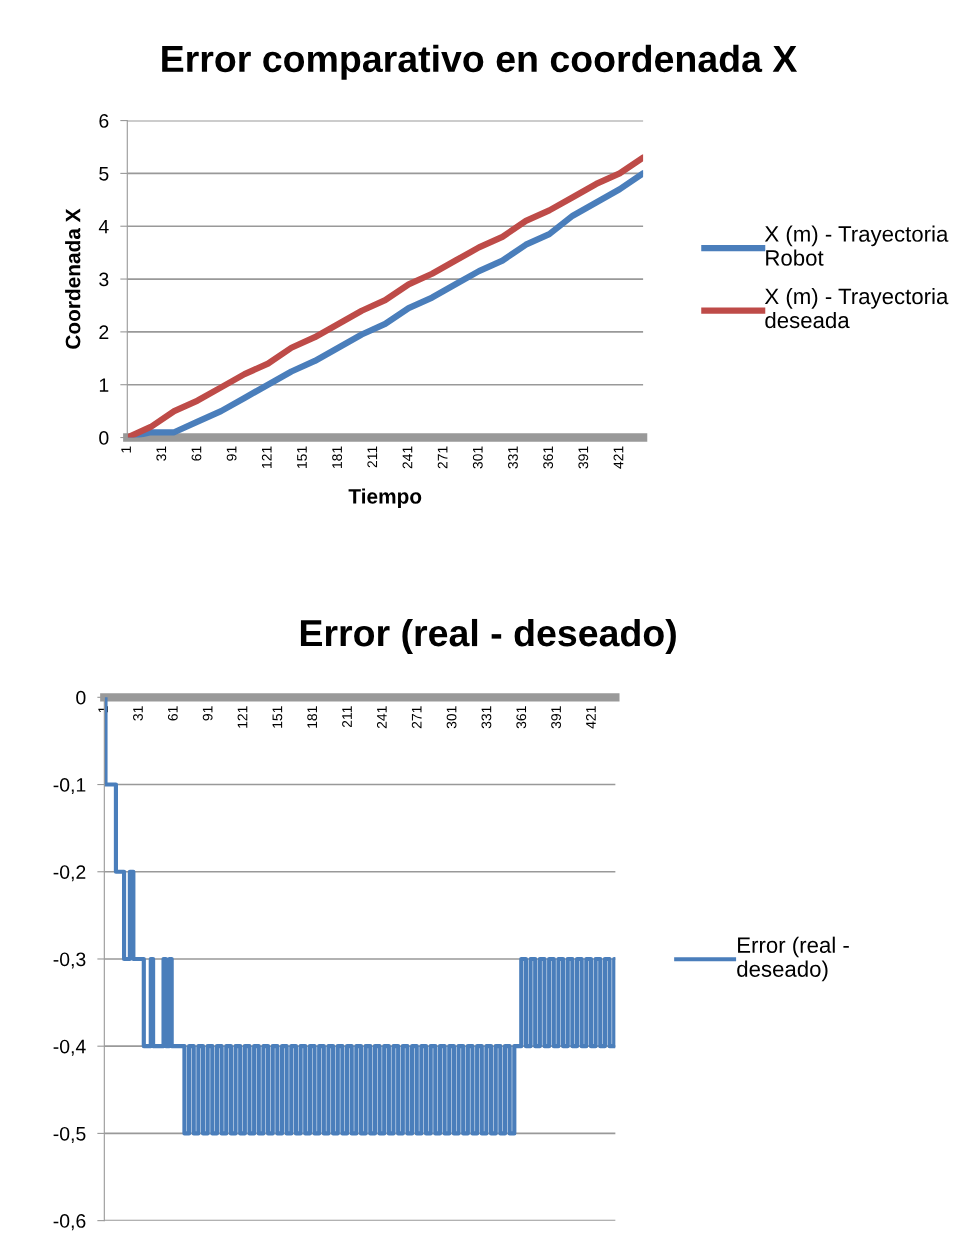 Image resolution: width=957 pixels, height=1243 pixels. Describe the element at coordinates (126, 449) in the screenshot. I see `x-tick-label: 1` at that location.